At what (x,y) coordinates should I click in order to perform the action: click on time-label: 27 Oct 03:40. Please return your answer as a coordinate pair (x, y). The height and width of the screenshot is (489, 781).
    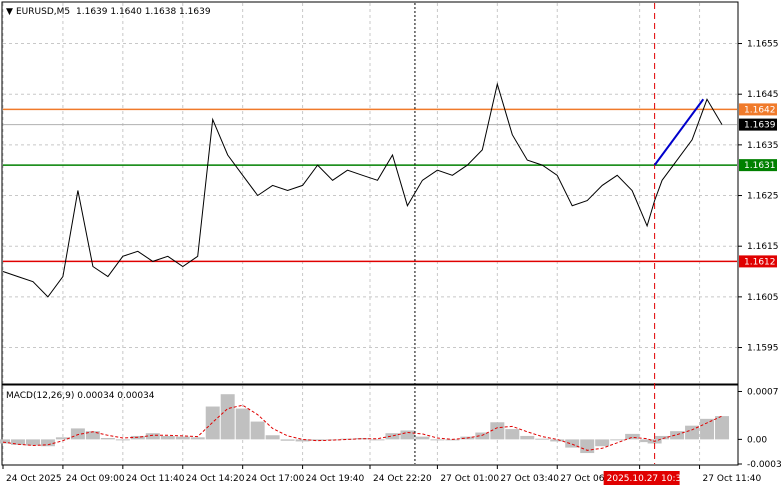
    Looking at the image, I should click on (529, 479).